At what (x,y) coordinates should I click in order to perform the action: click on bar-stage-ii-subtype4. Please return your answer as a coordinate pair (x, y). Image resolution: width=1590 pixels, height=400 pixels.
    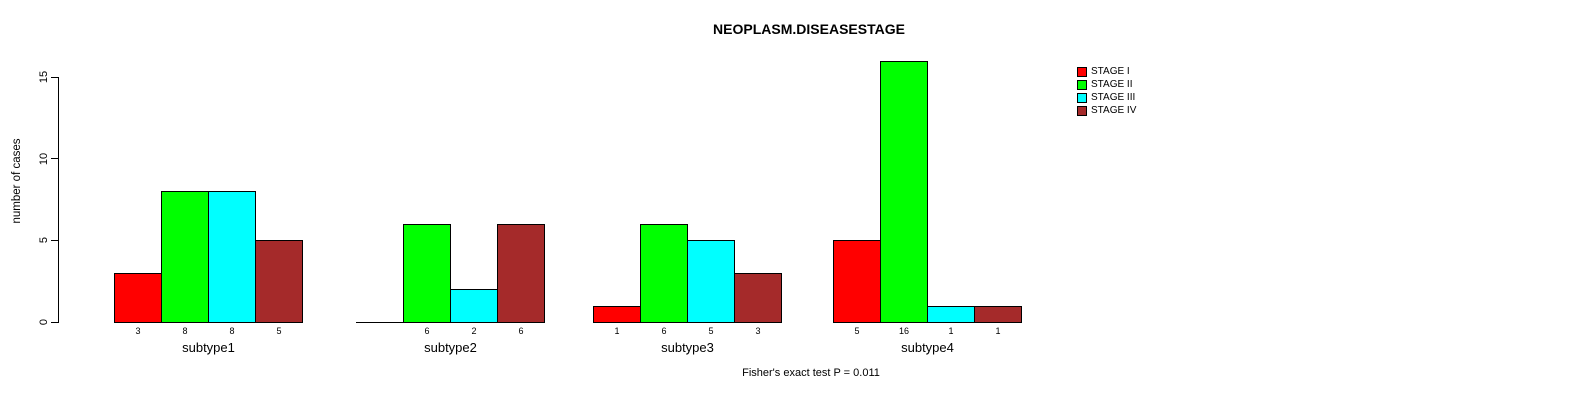
    Looking at the image, I should click on (904, 192).